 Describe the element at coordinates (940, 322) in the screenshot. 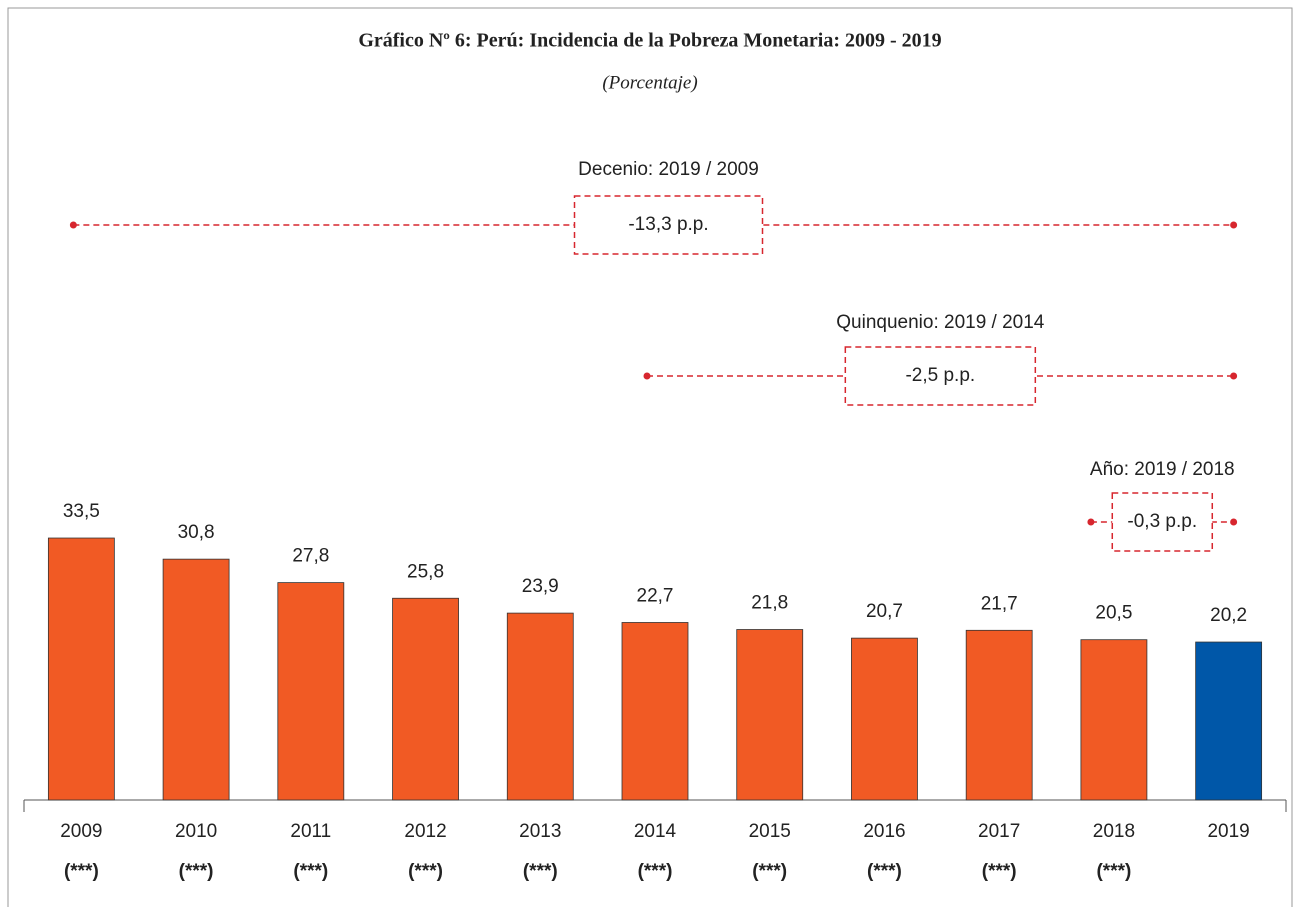

I see `comparison-title: Quinquenio: 2019 / 2014` at that location.